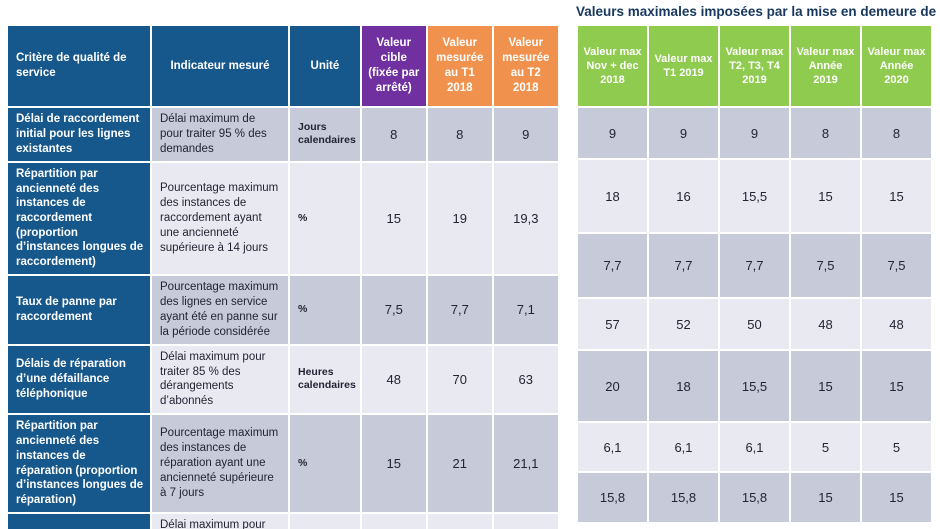  I want to click on unit-cell: Heures calendaires, so click(325, 379).